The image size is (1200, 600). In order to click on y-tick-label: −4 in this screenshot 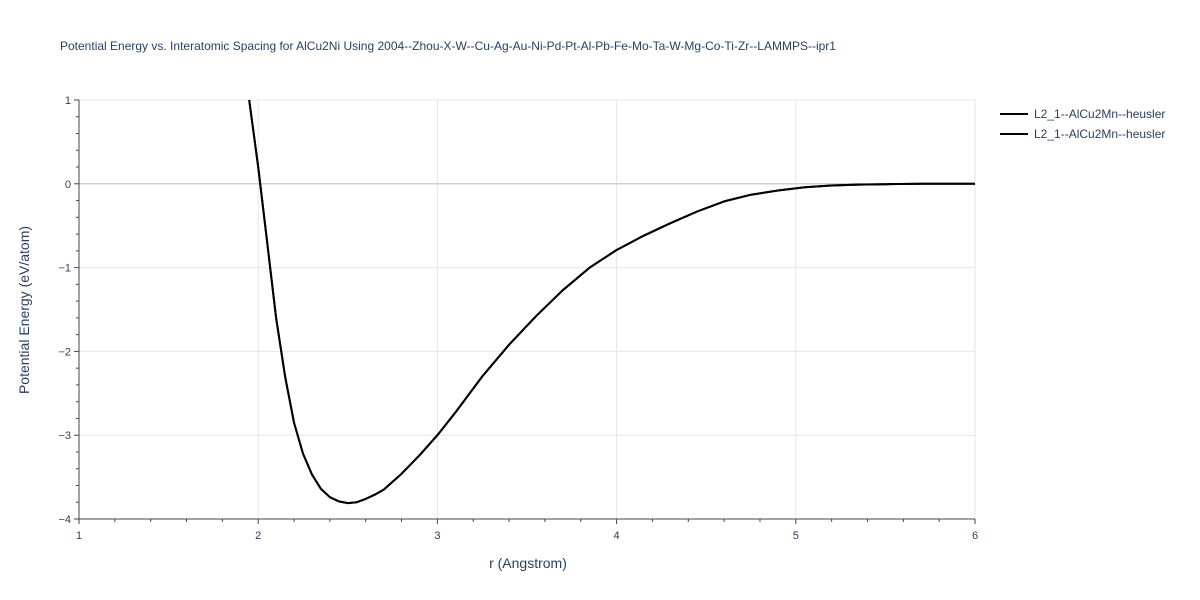, I will do `click(64, 520)`.